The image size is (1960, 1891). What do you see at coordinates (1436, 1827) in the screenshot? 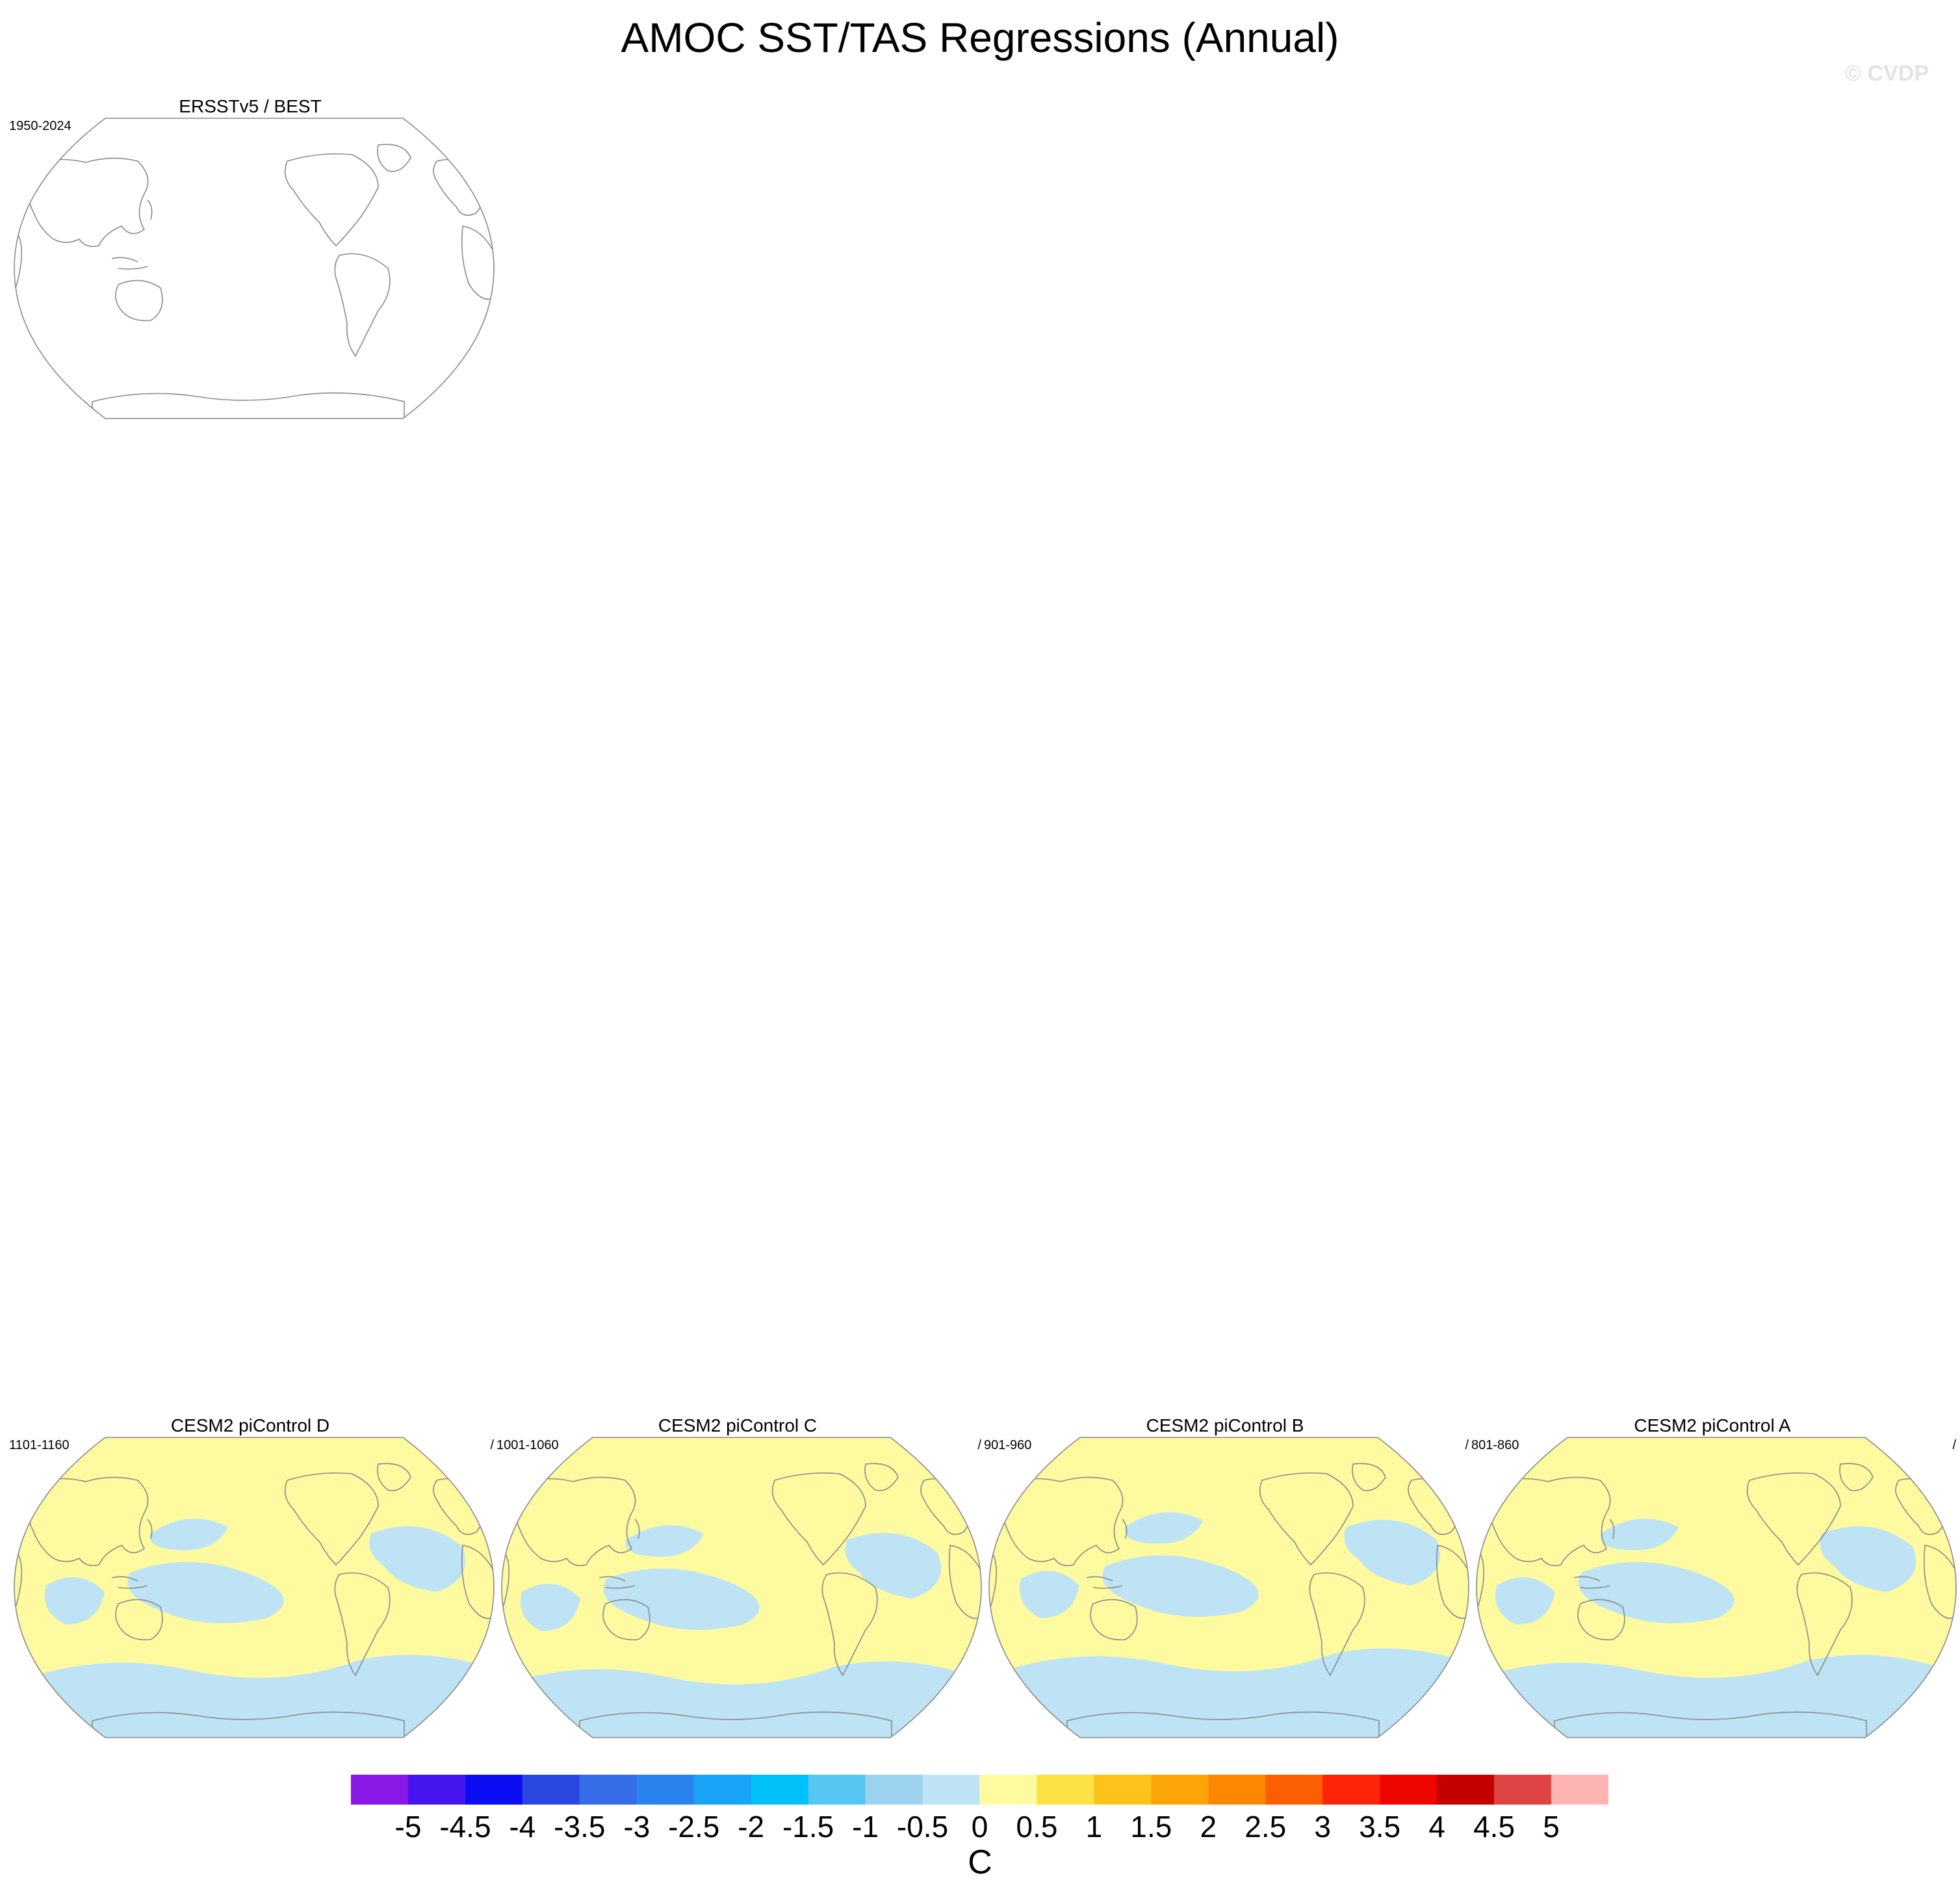
I see `colorbar-tick-label: 4` at bounding box center [1436, 1827].